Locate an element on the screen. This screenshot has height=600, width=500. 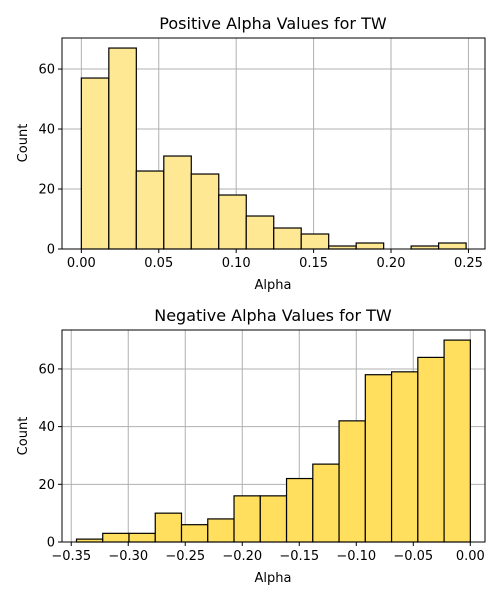
x-tick-label: 0.10 is located at coordinates (236, 263).